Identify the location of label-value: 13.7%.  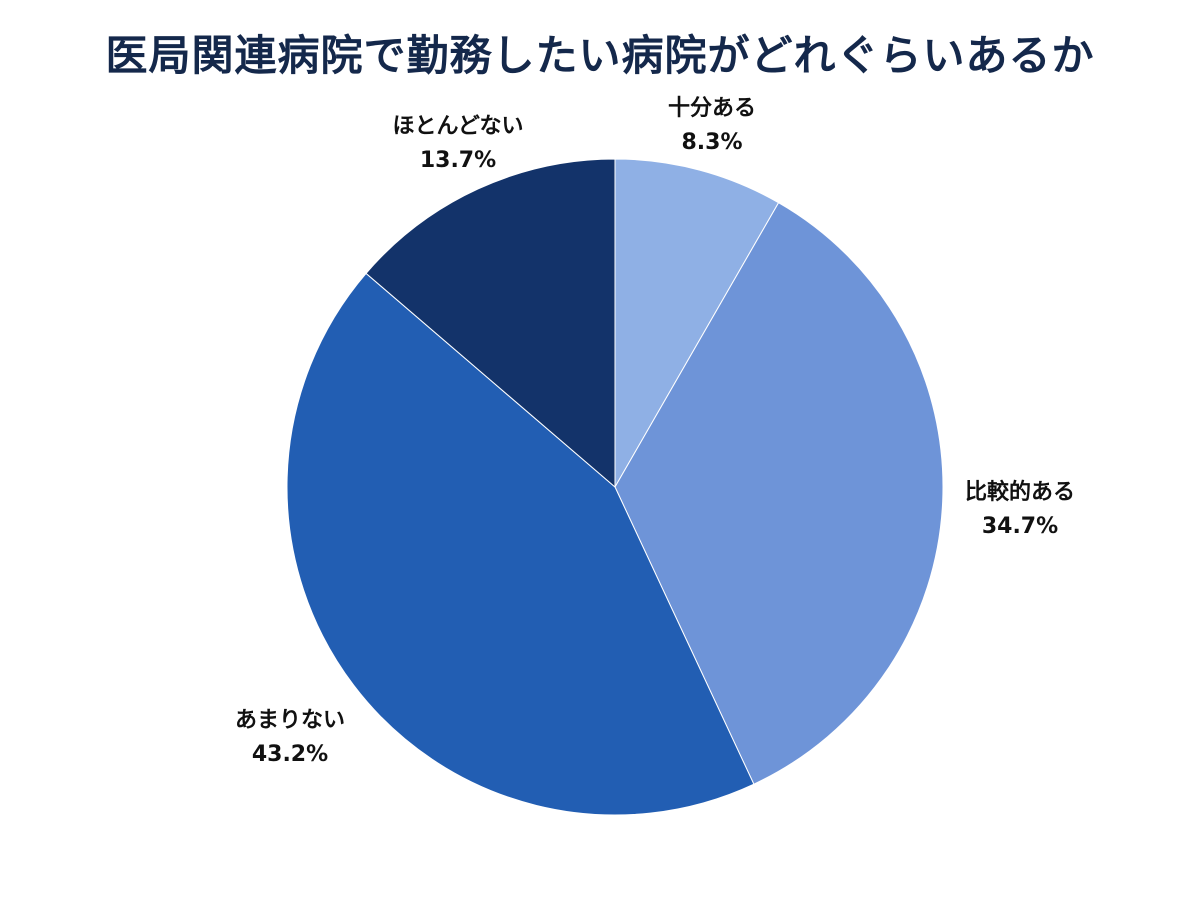
(458, 160).